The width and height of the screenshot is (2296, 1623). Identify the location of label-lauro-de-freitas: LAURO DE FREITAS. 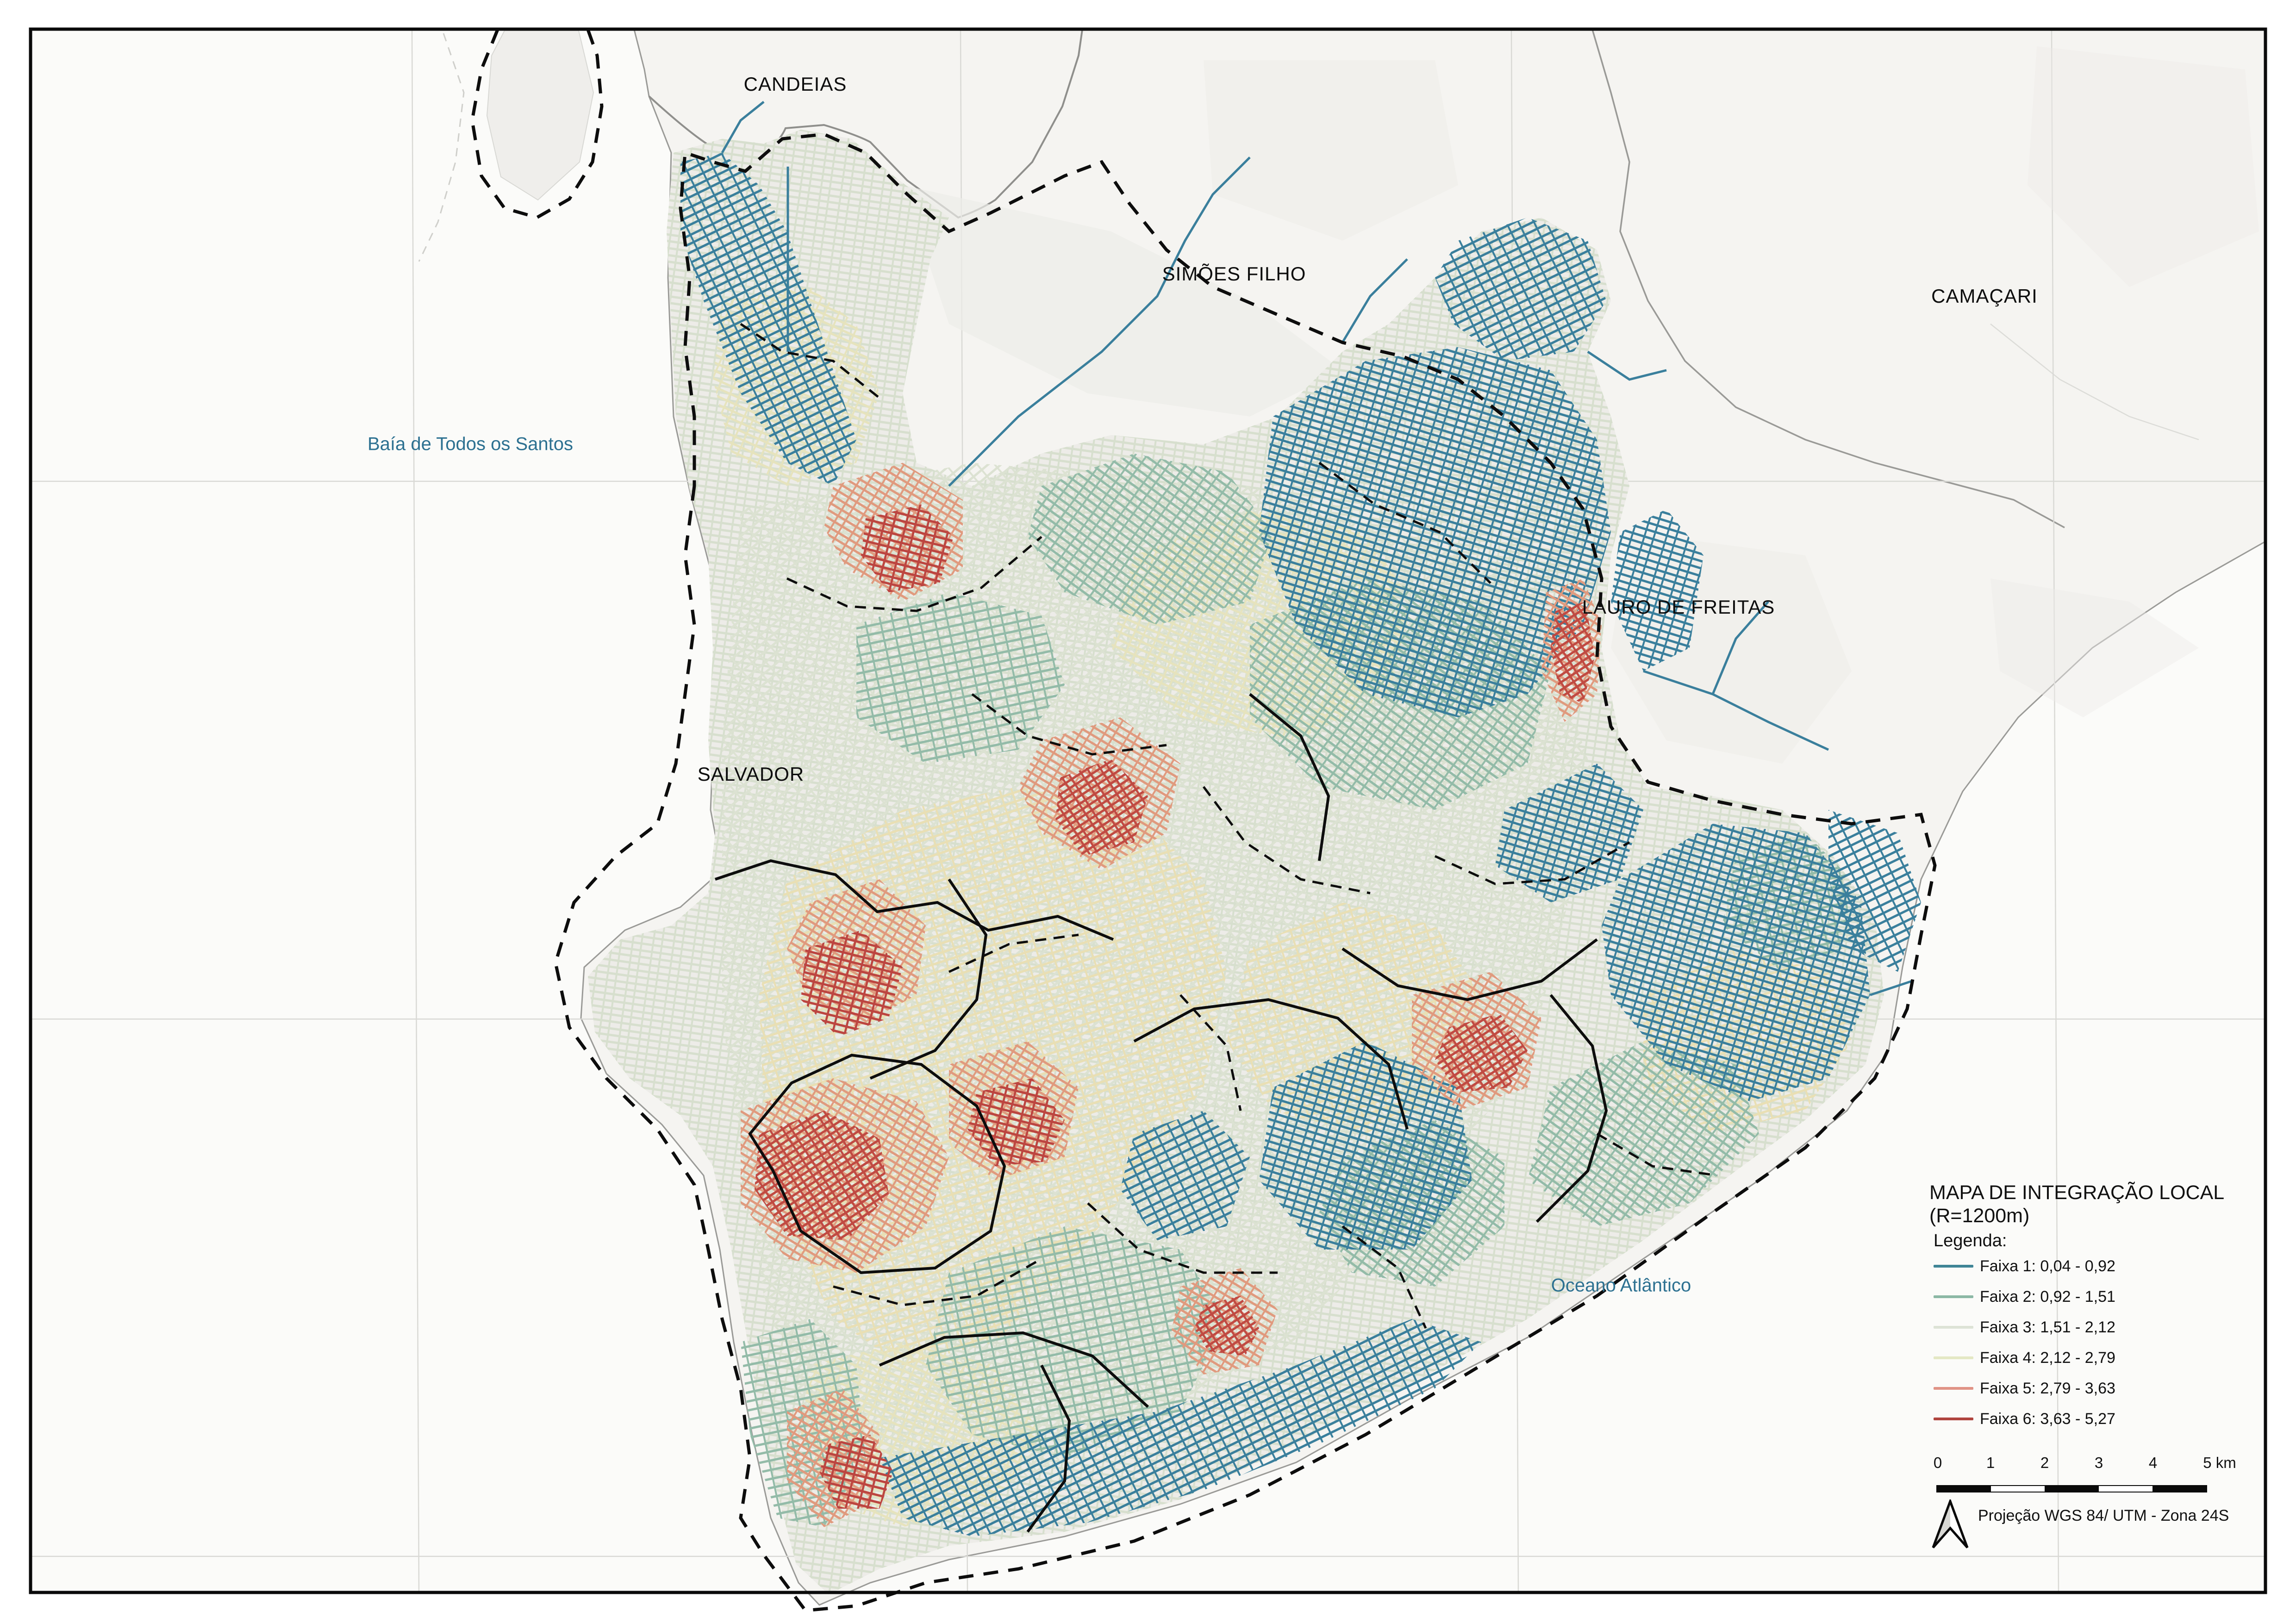
(1678, 607).